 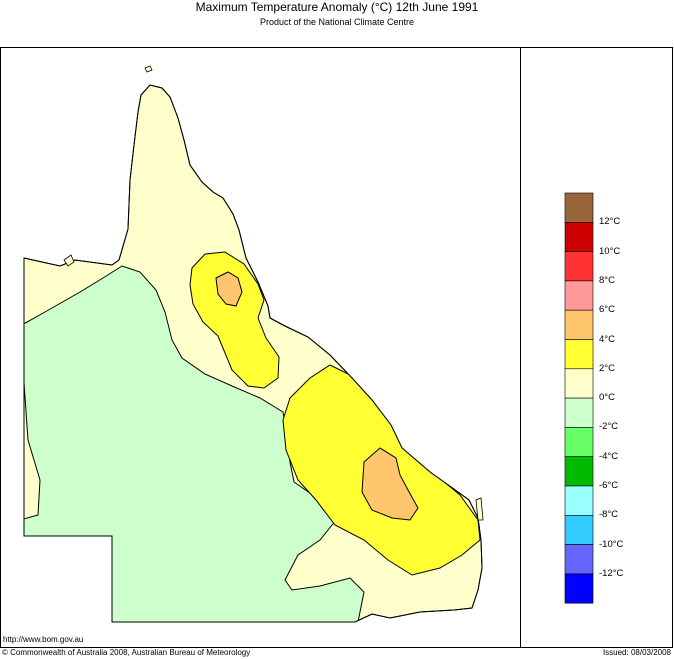 I want to click on legend-label: -10°C, so click(x=611, y=544).